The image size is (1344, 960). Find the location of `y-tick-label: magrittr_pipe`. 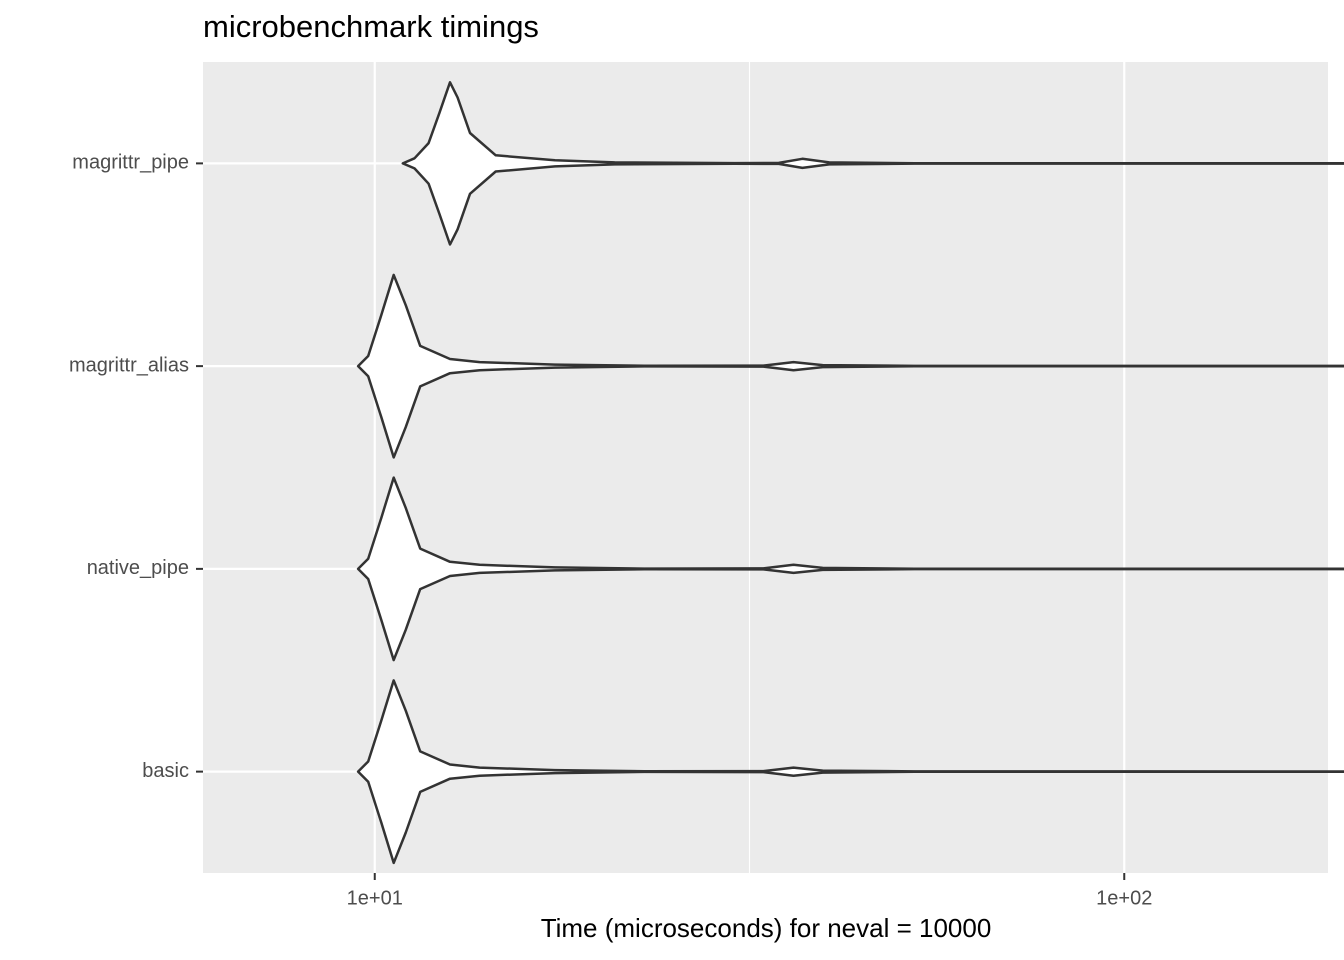

y-tick-label: magrittr_pipe is located at coordinates (130, 163).